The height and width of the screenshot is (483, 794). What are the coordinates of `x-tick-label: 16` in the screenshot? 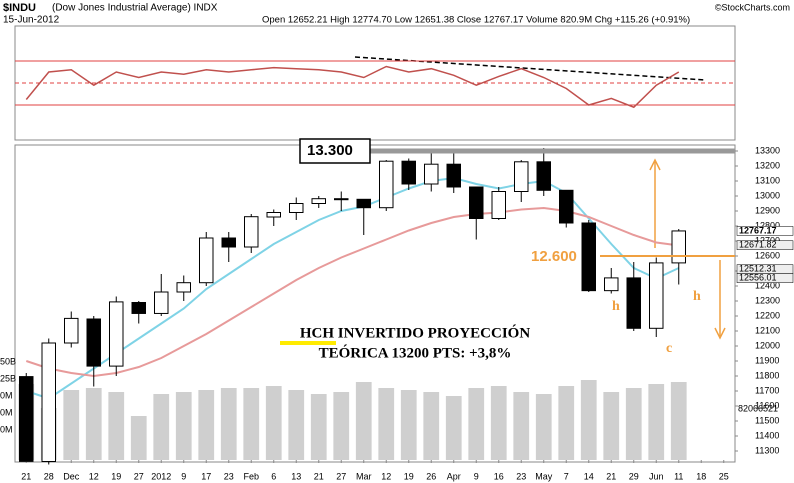 It's located at (499, 476).